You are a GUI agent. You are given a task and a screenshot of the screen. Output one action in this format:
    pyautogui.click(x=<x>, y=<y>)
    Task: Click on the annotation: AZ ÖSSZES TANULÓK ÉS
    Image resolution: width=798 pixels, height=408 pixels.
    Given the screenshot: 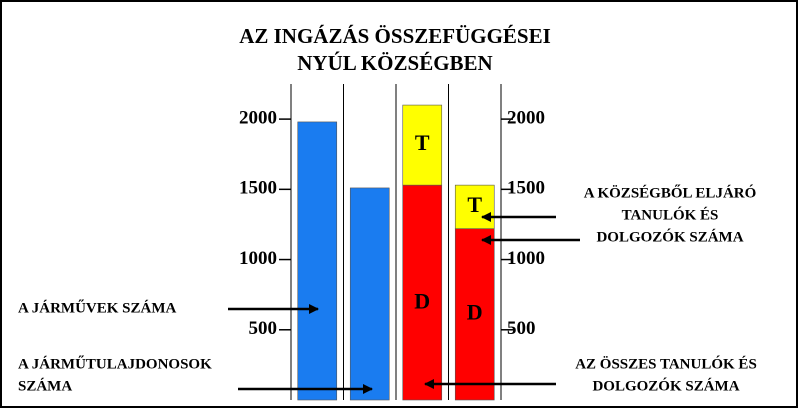 What is the action you would take?
    pyautogui.click(x=666, y=363)
    